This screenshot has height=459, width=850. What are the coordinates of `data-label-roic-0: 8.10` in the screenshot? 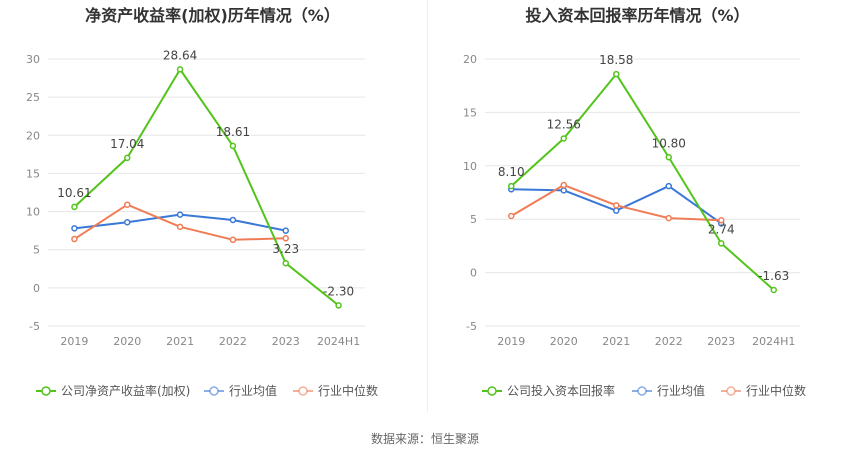 It's located at (511, 172).